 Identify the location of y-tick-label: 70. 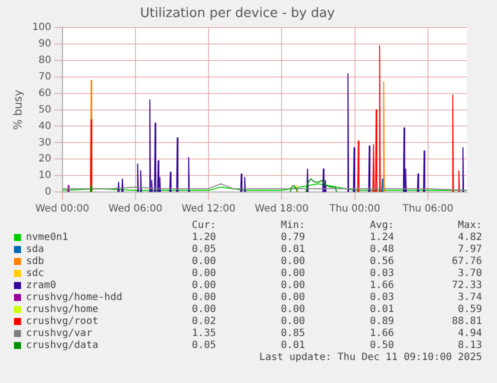
(45, 77).